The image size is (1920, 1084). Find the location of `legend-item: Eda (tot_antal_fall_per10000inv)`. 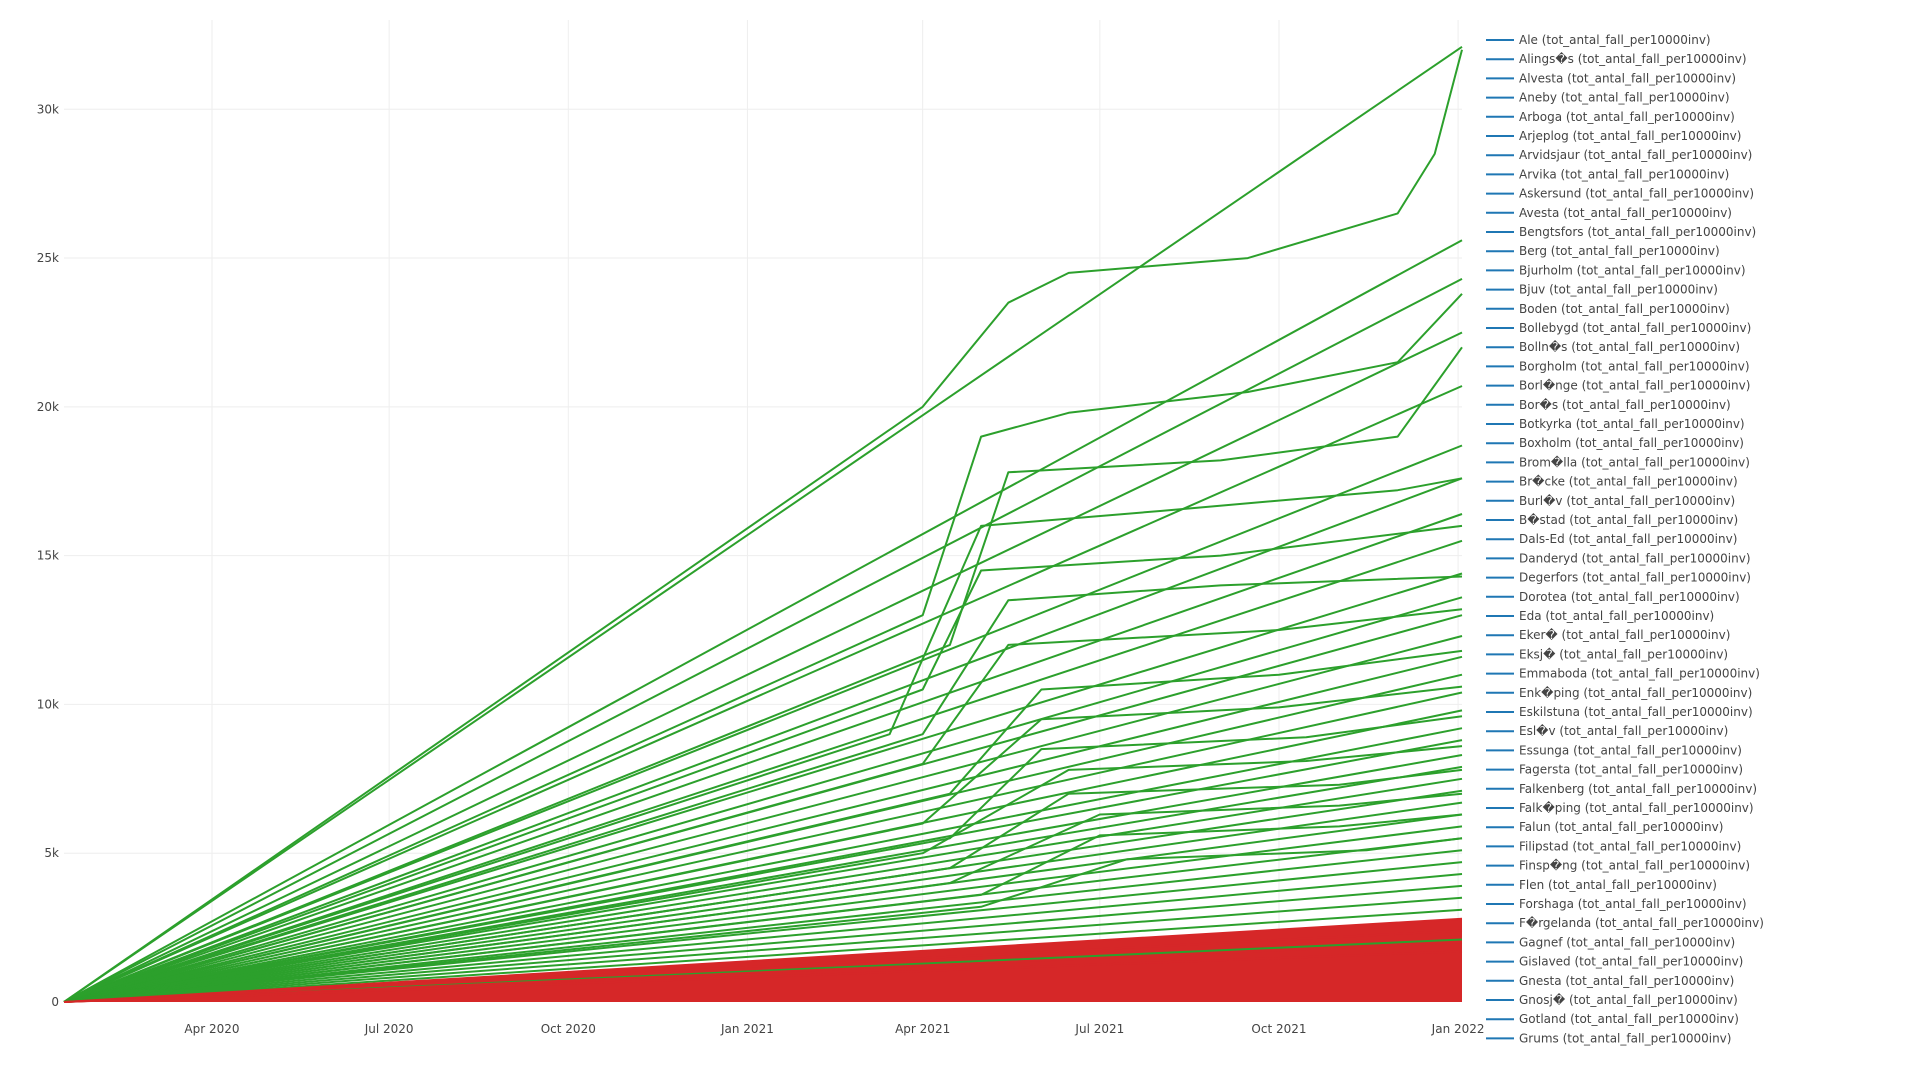

legend-item: Eda (tot_antal_fall_per10000inv) is located at coordinates (1600, 616).